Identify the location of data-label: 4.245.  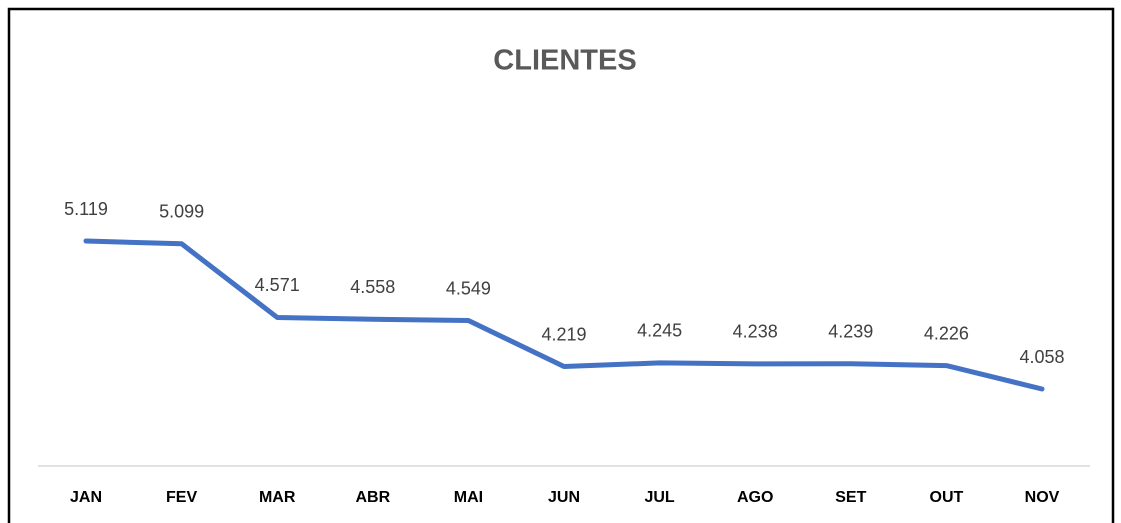
(659, 331).